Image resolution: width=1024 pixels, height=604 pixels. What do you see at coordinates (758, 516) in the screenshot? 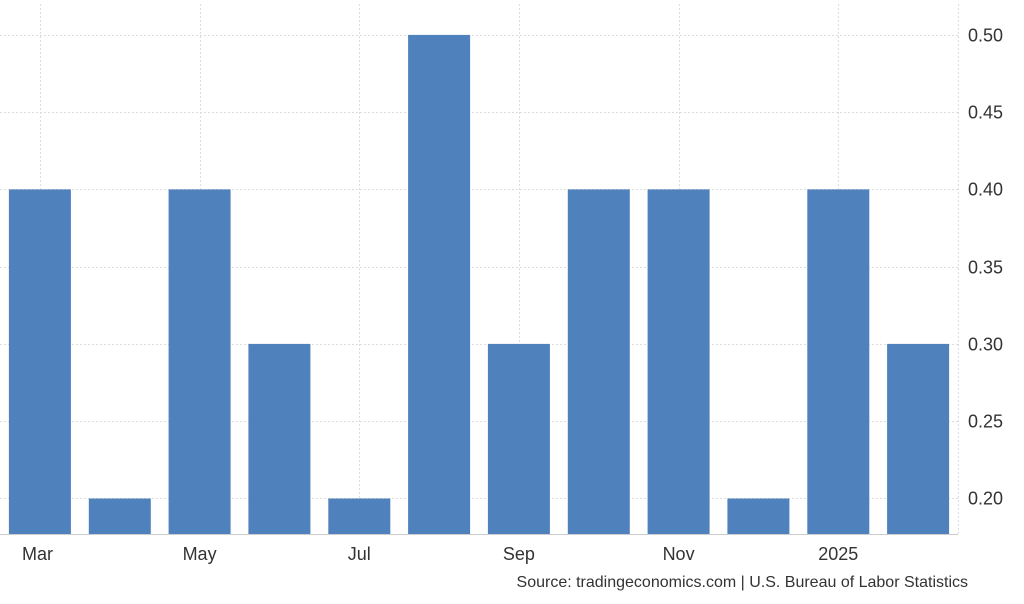
I see `bar-dec` at bounding box center [758, 516].